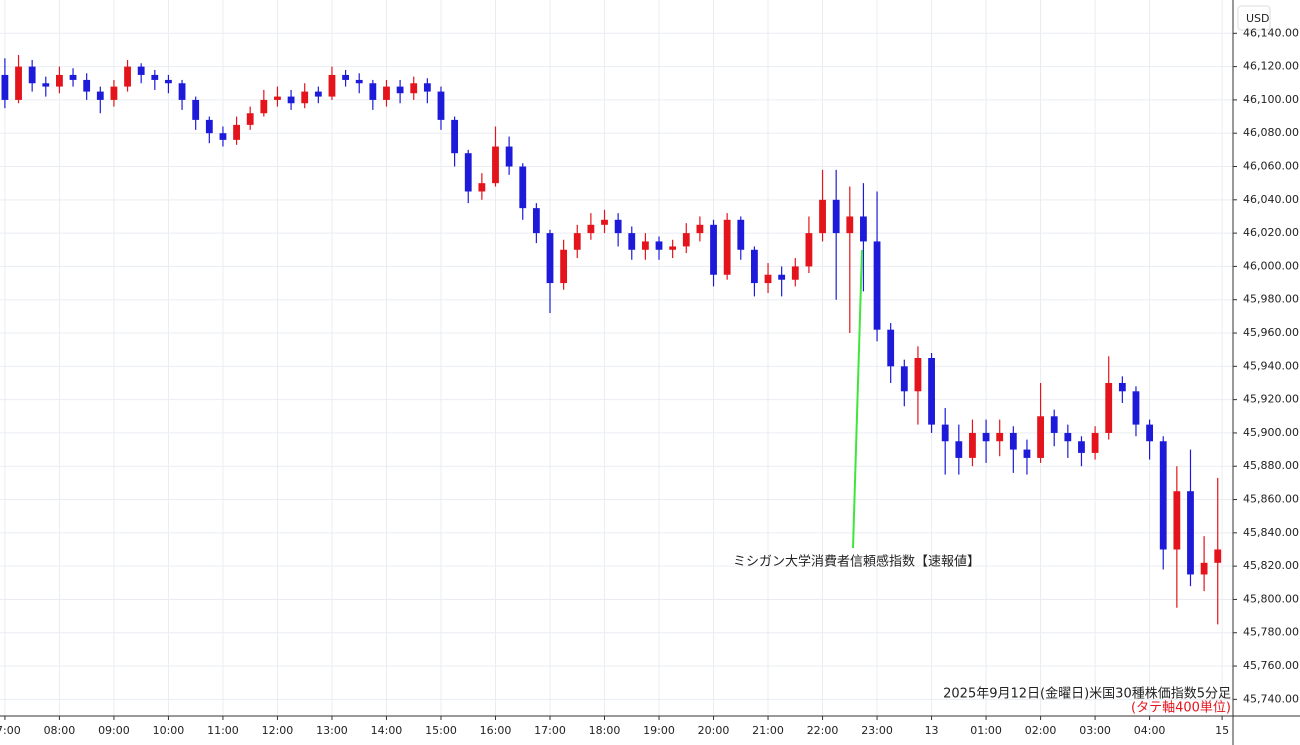 The image size is (1300, 745). Describe the element at coordinates (1271, 299) in the screenshot. I see `y-tick-label: 45,980.00` at that location.